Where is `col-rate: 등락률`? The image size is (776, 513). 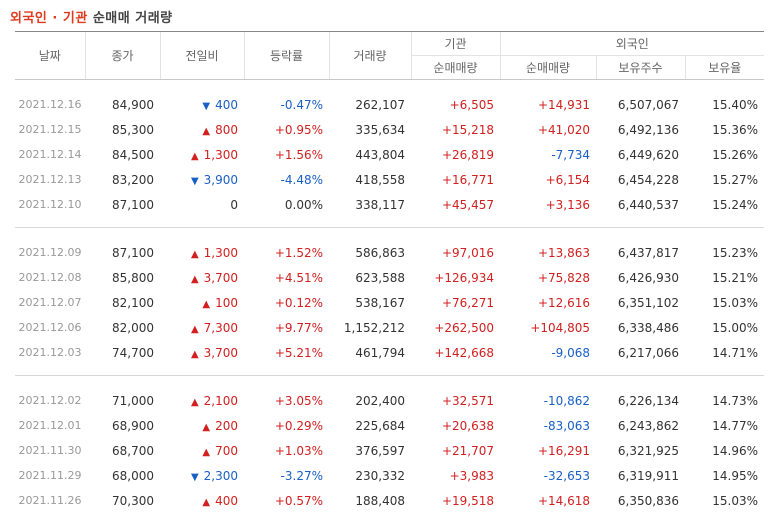 col-rate: 등락률 is located at coordinates (286, 56).